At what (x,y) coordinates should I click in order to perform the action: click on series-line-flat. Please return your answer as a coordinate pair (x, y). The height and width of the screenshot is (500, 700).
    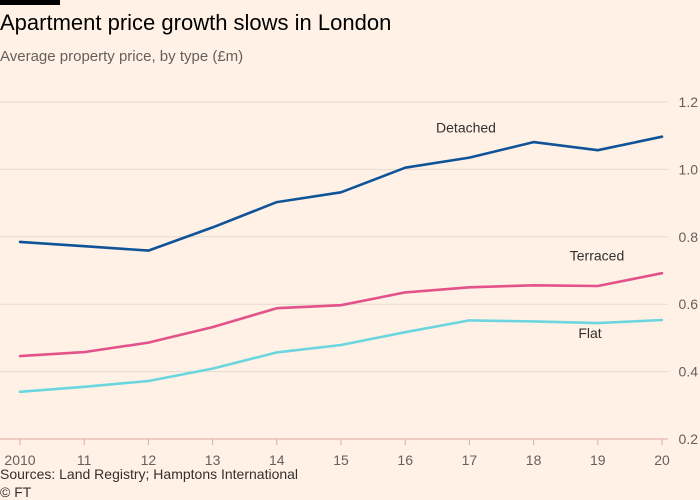
    Looking at the image, I should click on (341, 356).